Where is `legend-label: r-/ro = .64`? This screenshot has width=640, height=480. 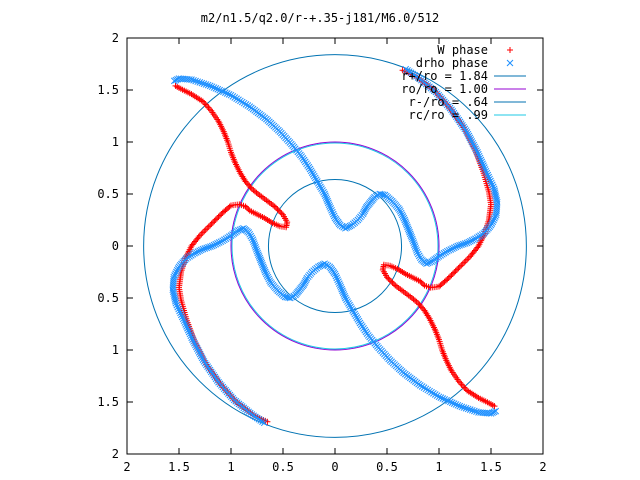
legend-label: r-/ro = .64 is located at coordinates (448, 102).